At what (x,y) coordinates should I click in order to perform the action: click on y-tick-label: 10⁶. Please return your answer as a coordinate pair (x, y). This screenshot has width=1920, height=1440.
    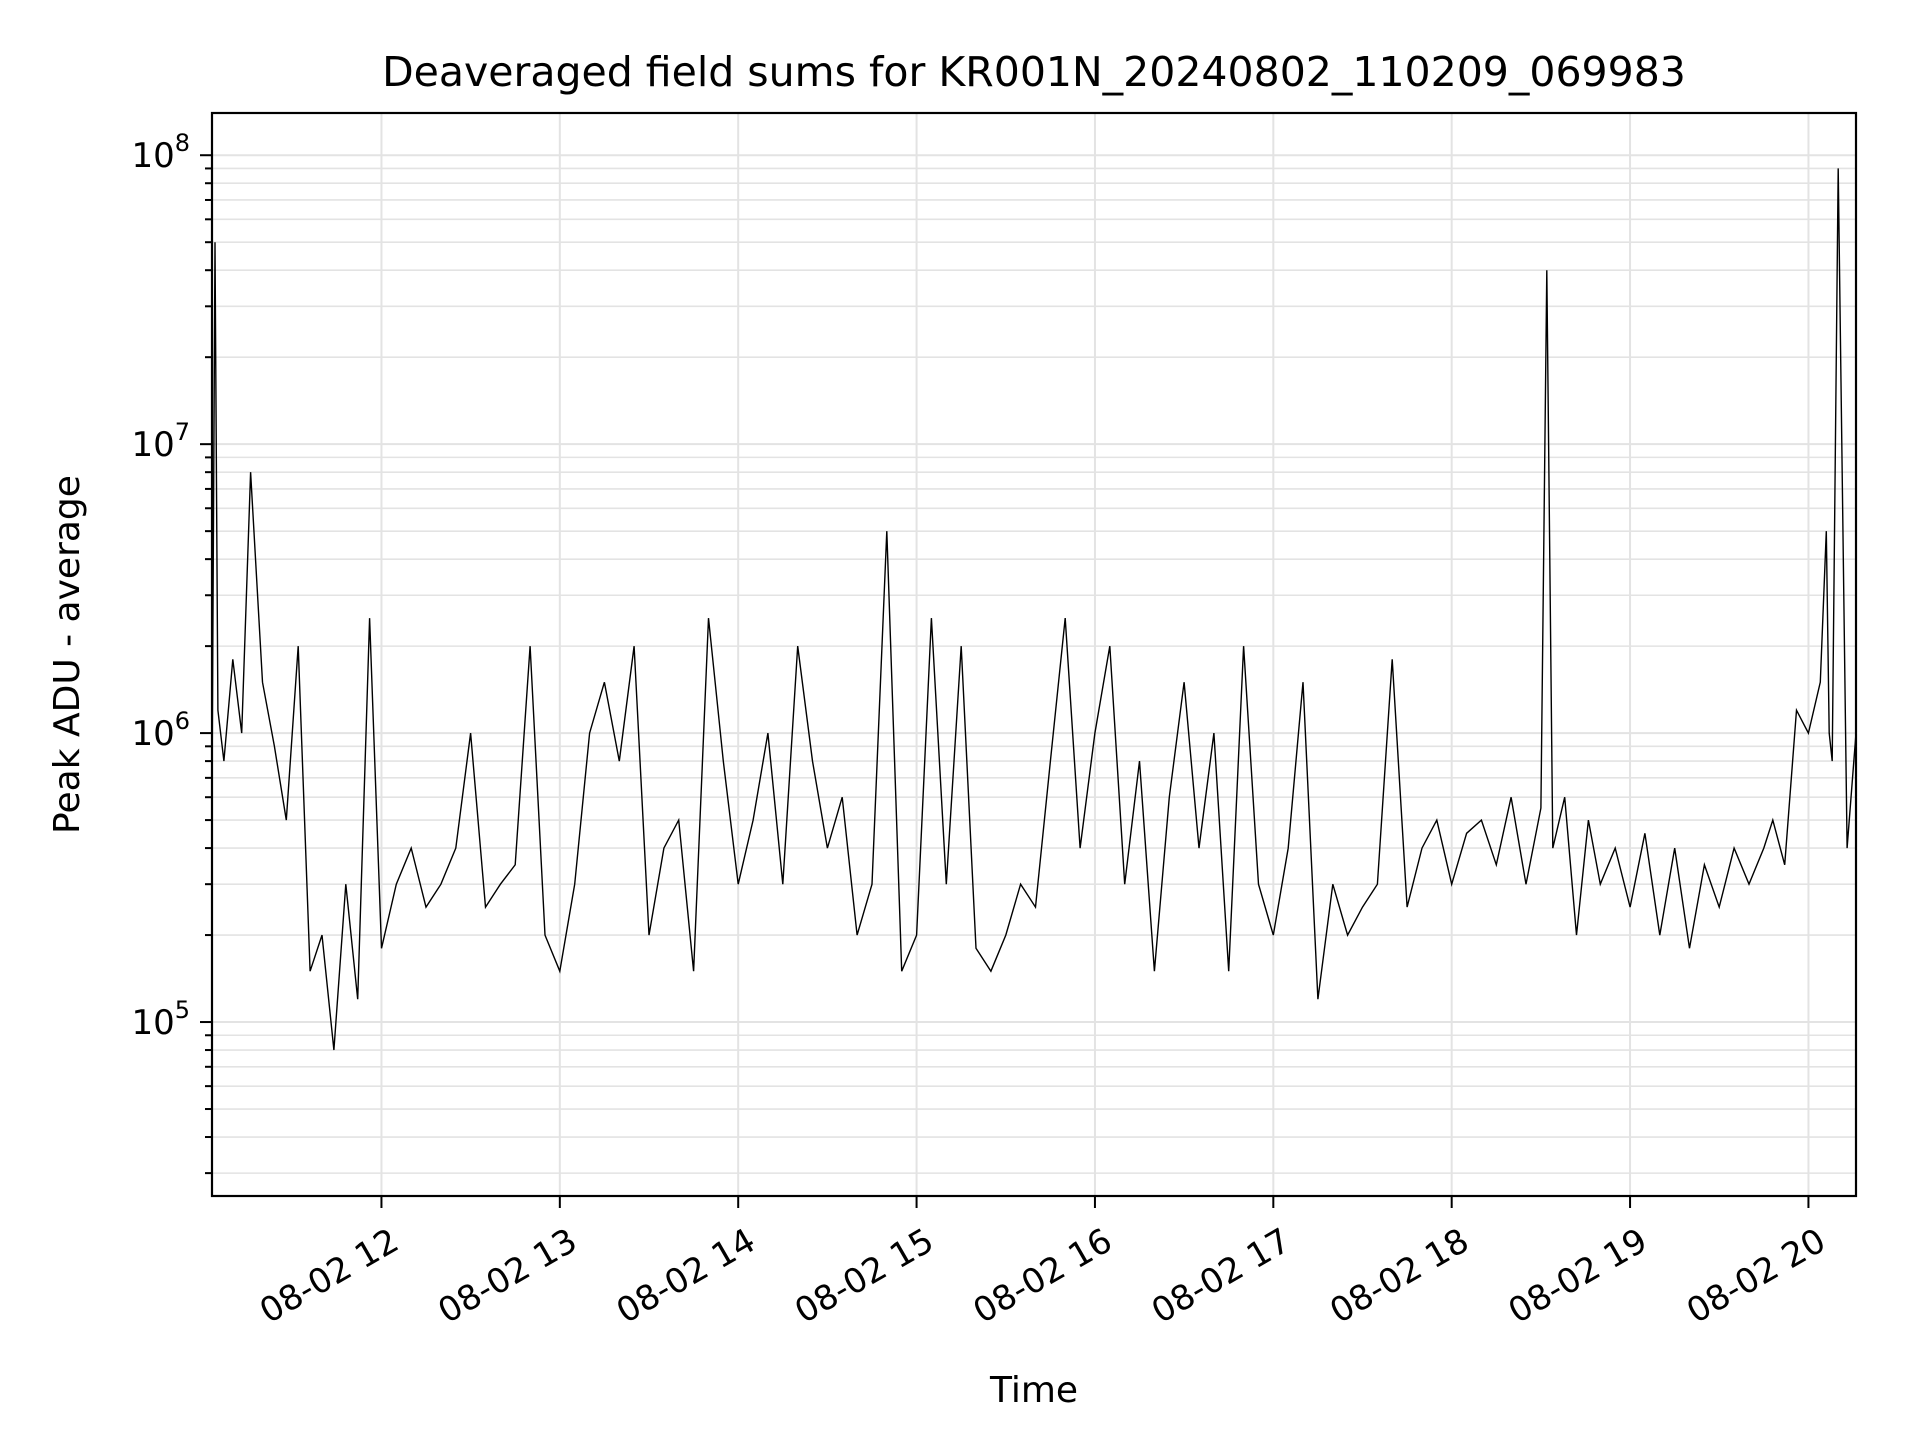
    Looking at the image, I should click on (160, 730).